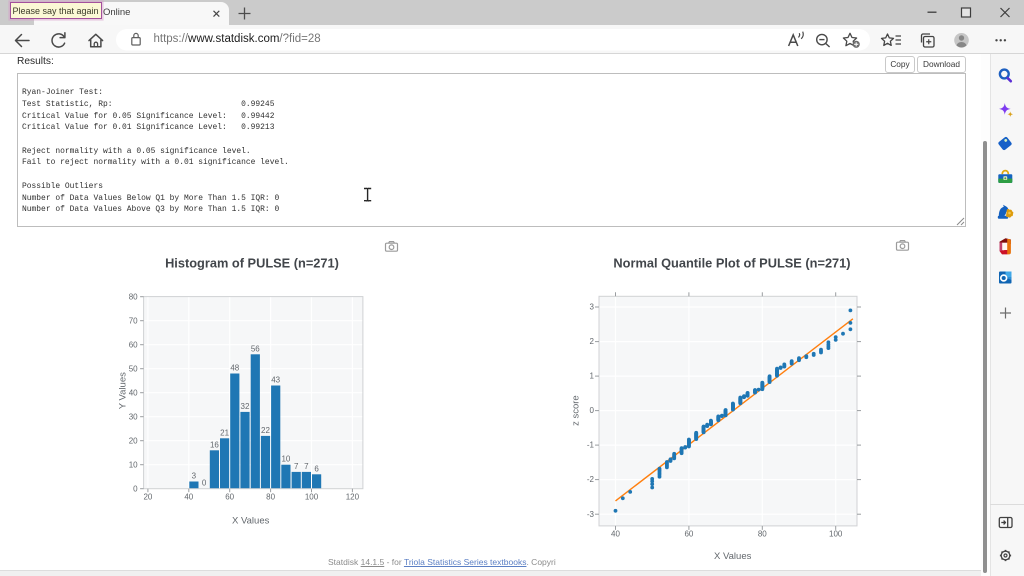 The width and height of the screenshot is (1024, 576). What do you see at coordinates (252, 263) in the screenshot?
I see `svg-text: Histogram of PULSE (n=271)` at bounding box center [252, 263].